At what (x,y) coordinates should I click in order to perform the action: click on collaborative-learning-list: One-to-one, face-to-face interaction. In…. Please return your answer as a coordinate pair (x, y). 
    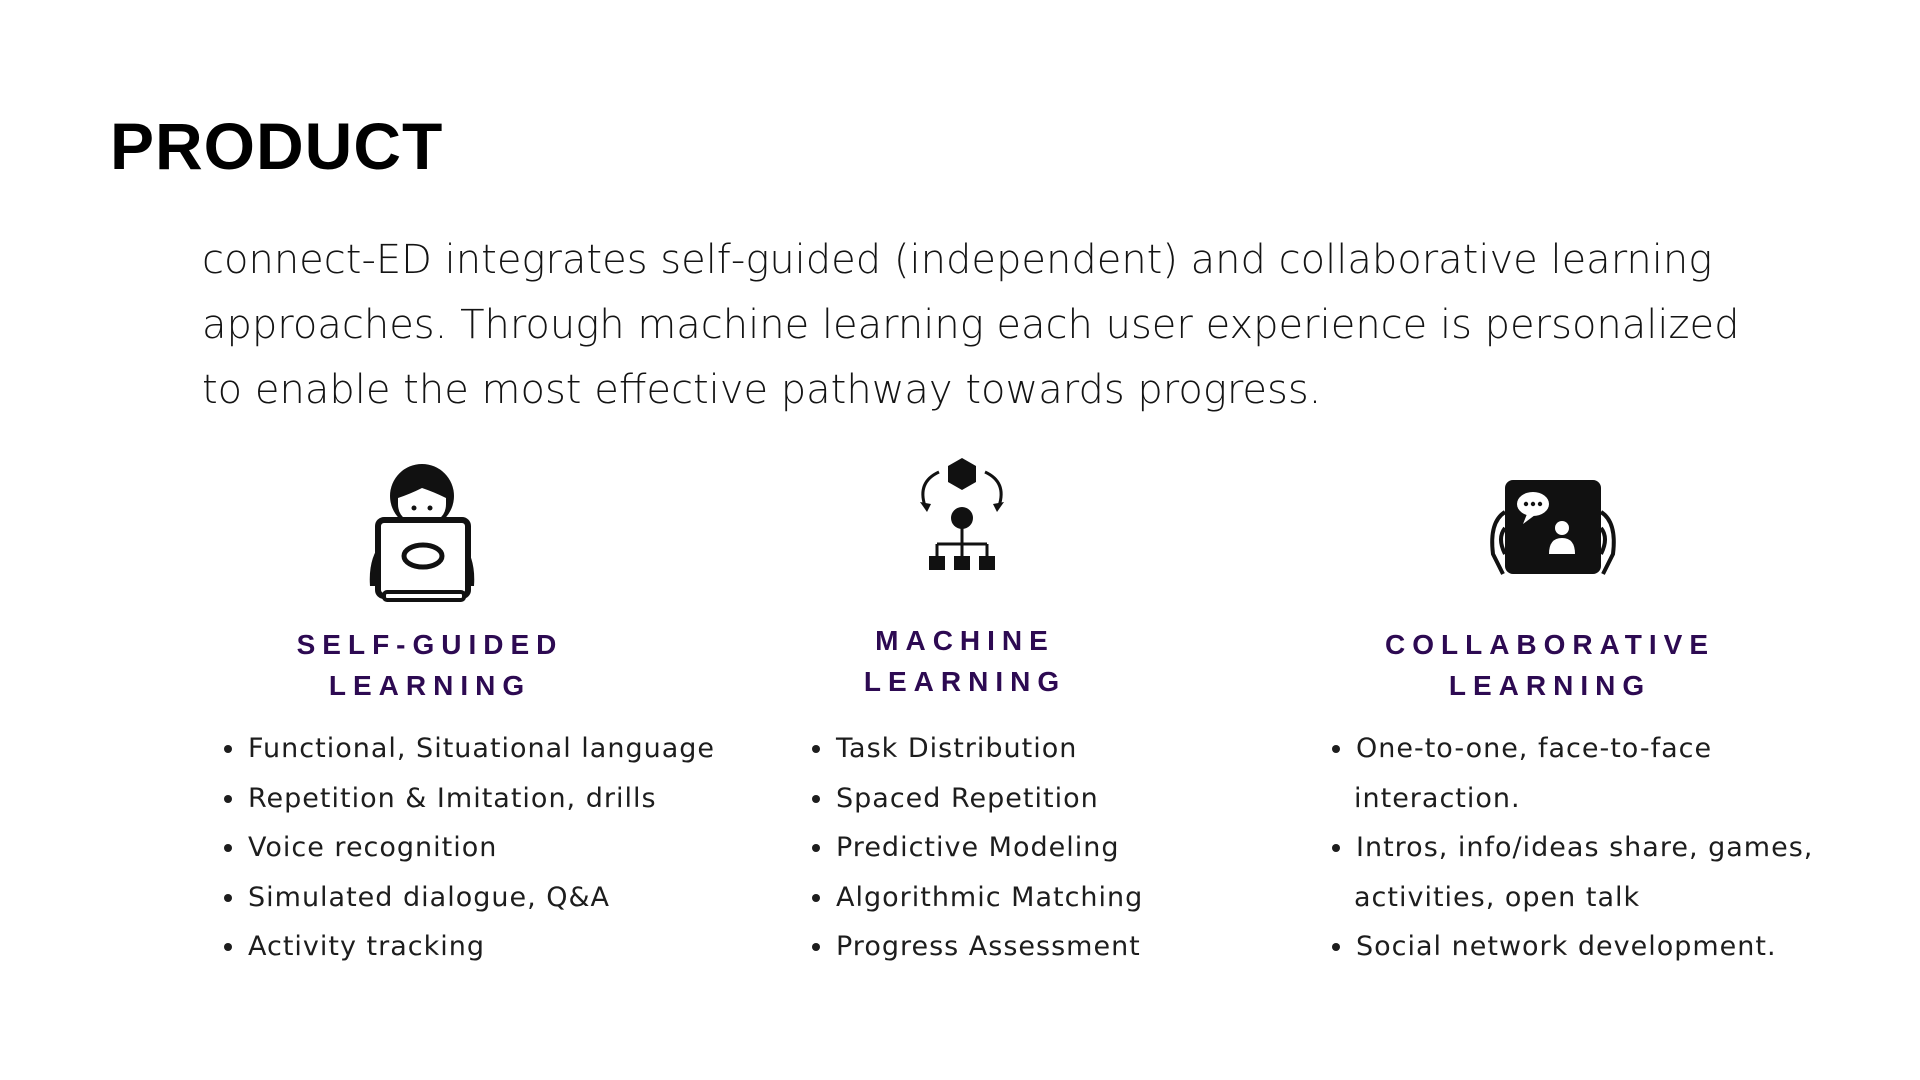
    Looking at the image, I should click on (1571, 848).